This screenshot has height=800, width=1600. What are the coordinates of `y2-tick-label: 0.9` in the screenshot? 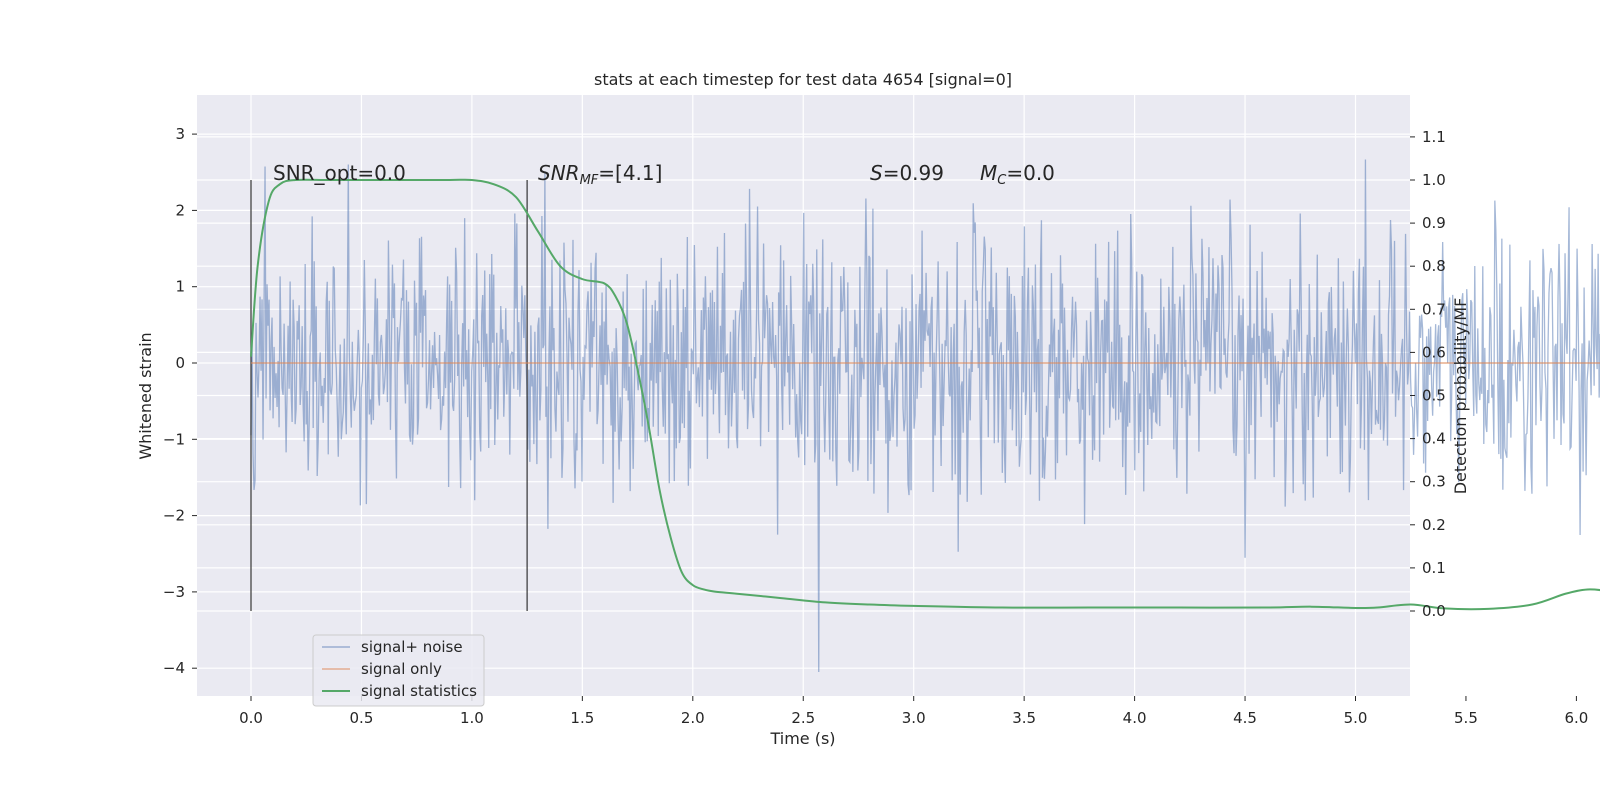 It's located at (1434, 223).